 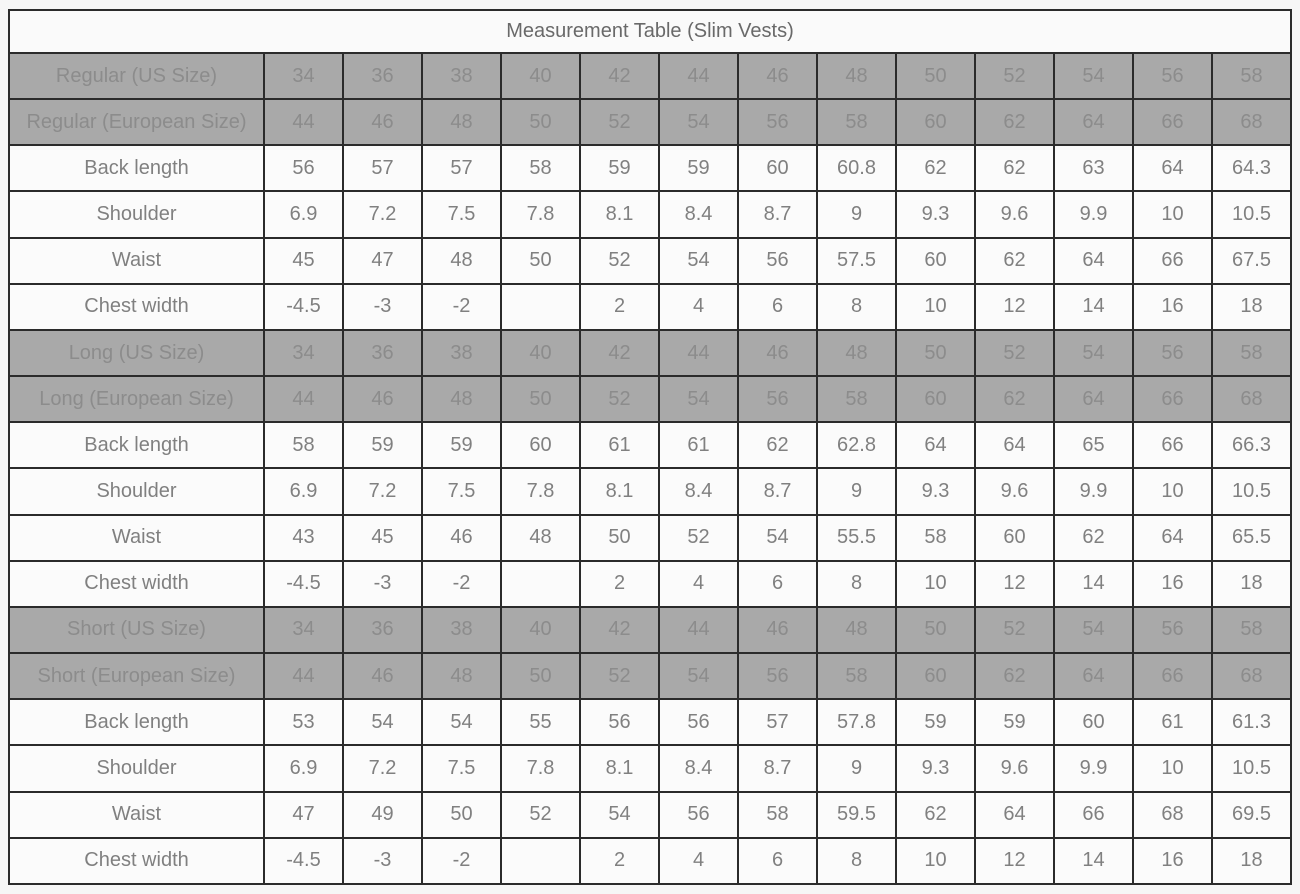 What do you see at coordinates (136, 353) in the screenshot?
I see `row-label: Long (US Size)` at bounding box center [136, 353].